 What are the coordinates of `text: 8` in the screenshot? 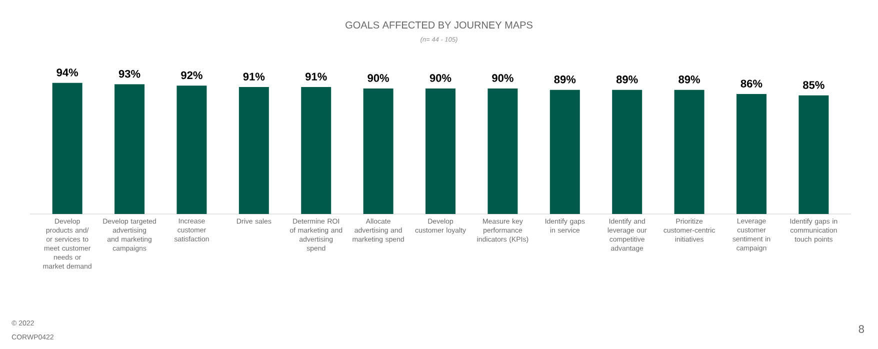 It's located at (861, 329).